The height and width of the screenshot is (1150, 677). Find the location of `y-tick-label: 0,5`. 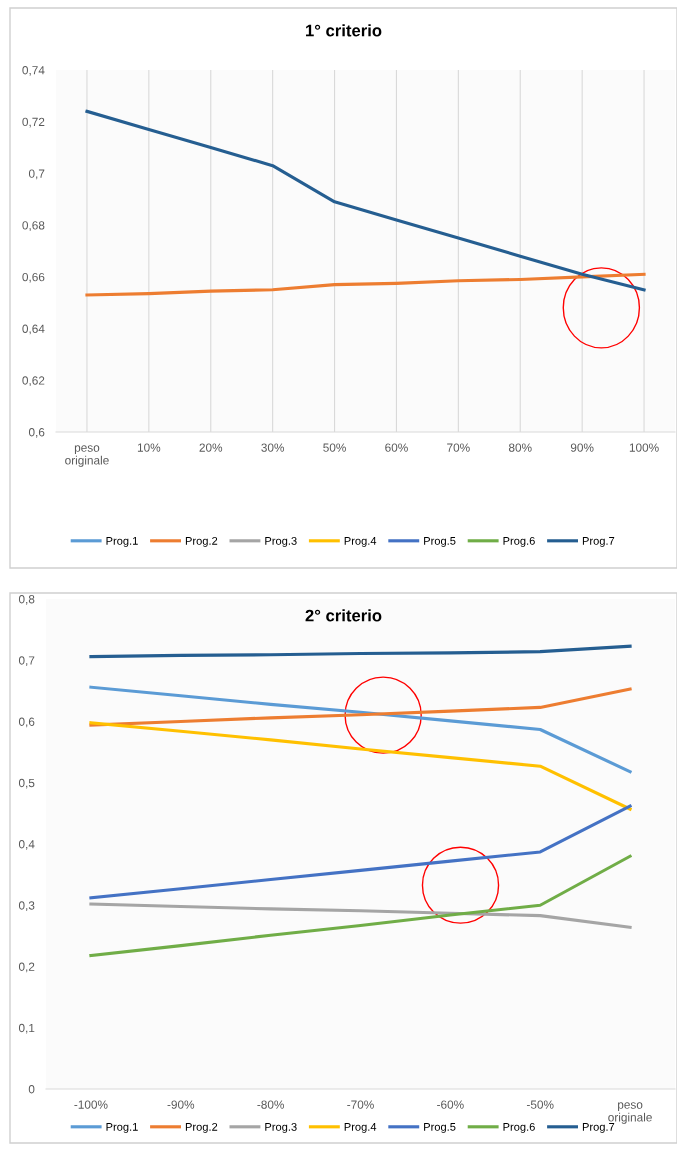

y-tick-label: 0,5 is located at coordinates (26, 783).